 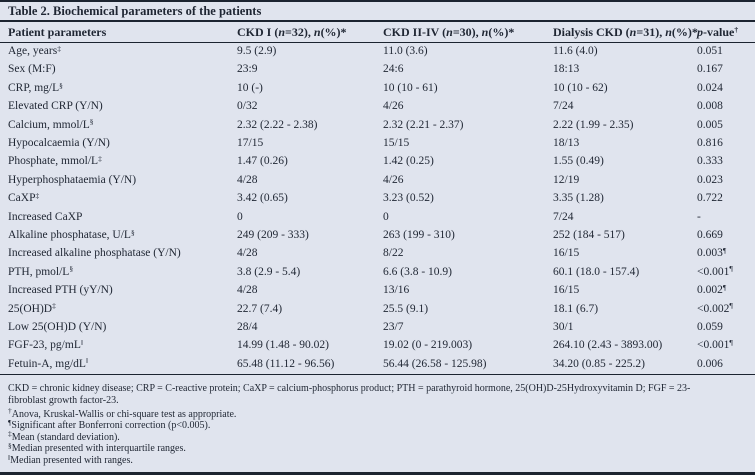 I want to click on cell-value: 10 (10 - 62), so click(x=580, y=87).